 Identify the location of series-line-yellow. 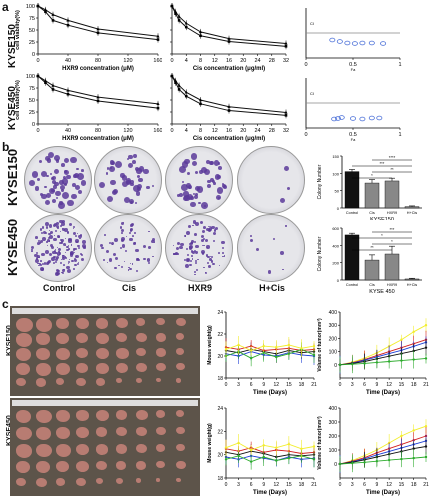
(270, 446).